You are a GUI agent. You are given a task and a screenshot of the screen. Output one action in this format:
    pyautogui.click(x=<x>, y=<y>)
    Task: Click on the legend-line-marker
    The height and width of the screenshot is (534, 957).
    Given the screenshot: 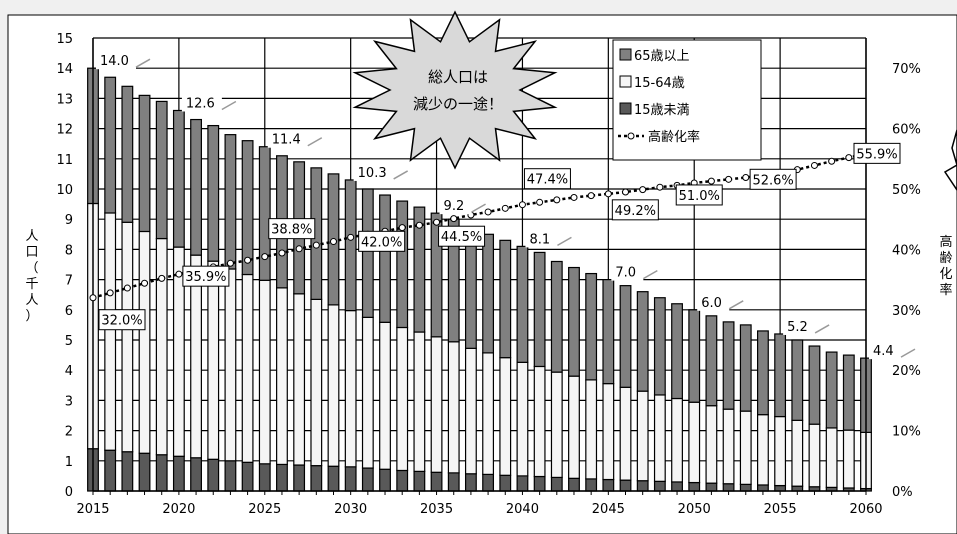 What is the action you would take?
    pyautogui.click(x=631, y=136)
    